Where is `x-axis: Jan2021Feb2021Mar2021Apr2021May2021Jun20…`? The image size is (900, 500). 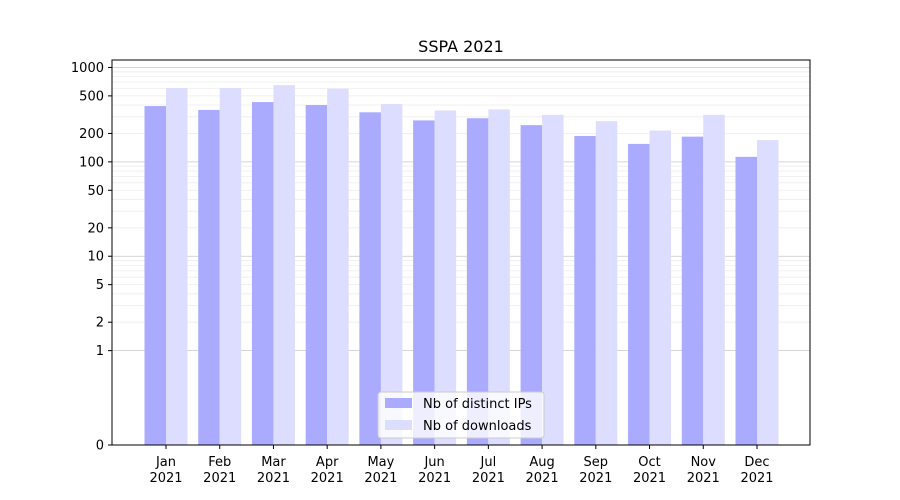 x-axis: Jan2021Feb2021Mar2021Apr2021May2021Jun20… is located at coordinates (461, 465).